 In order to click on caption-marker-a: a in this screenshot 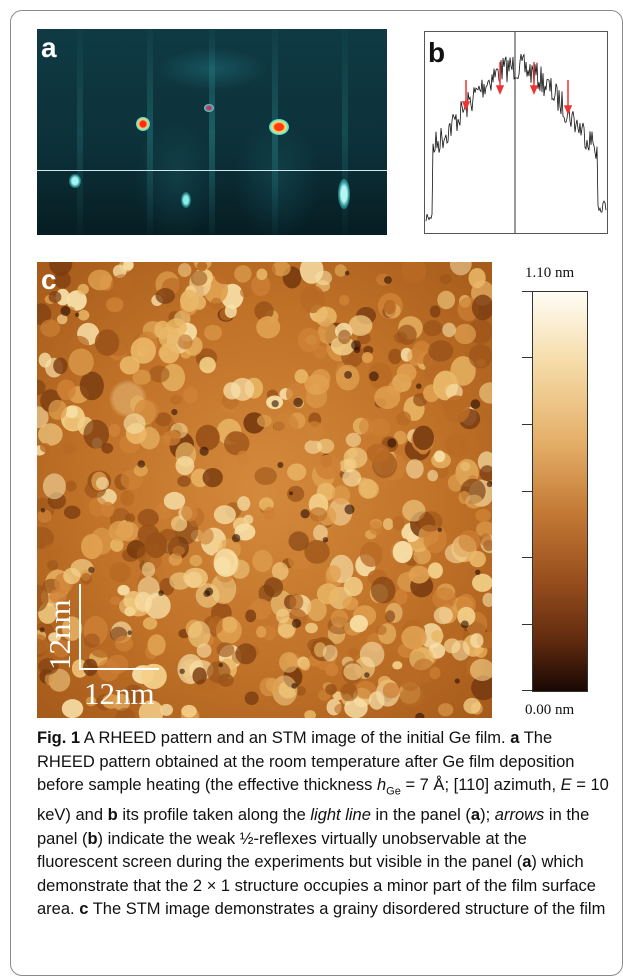, I will do `click(515, 738)`.